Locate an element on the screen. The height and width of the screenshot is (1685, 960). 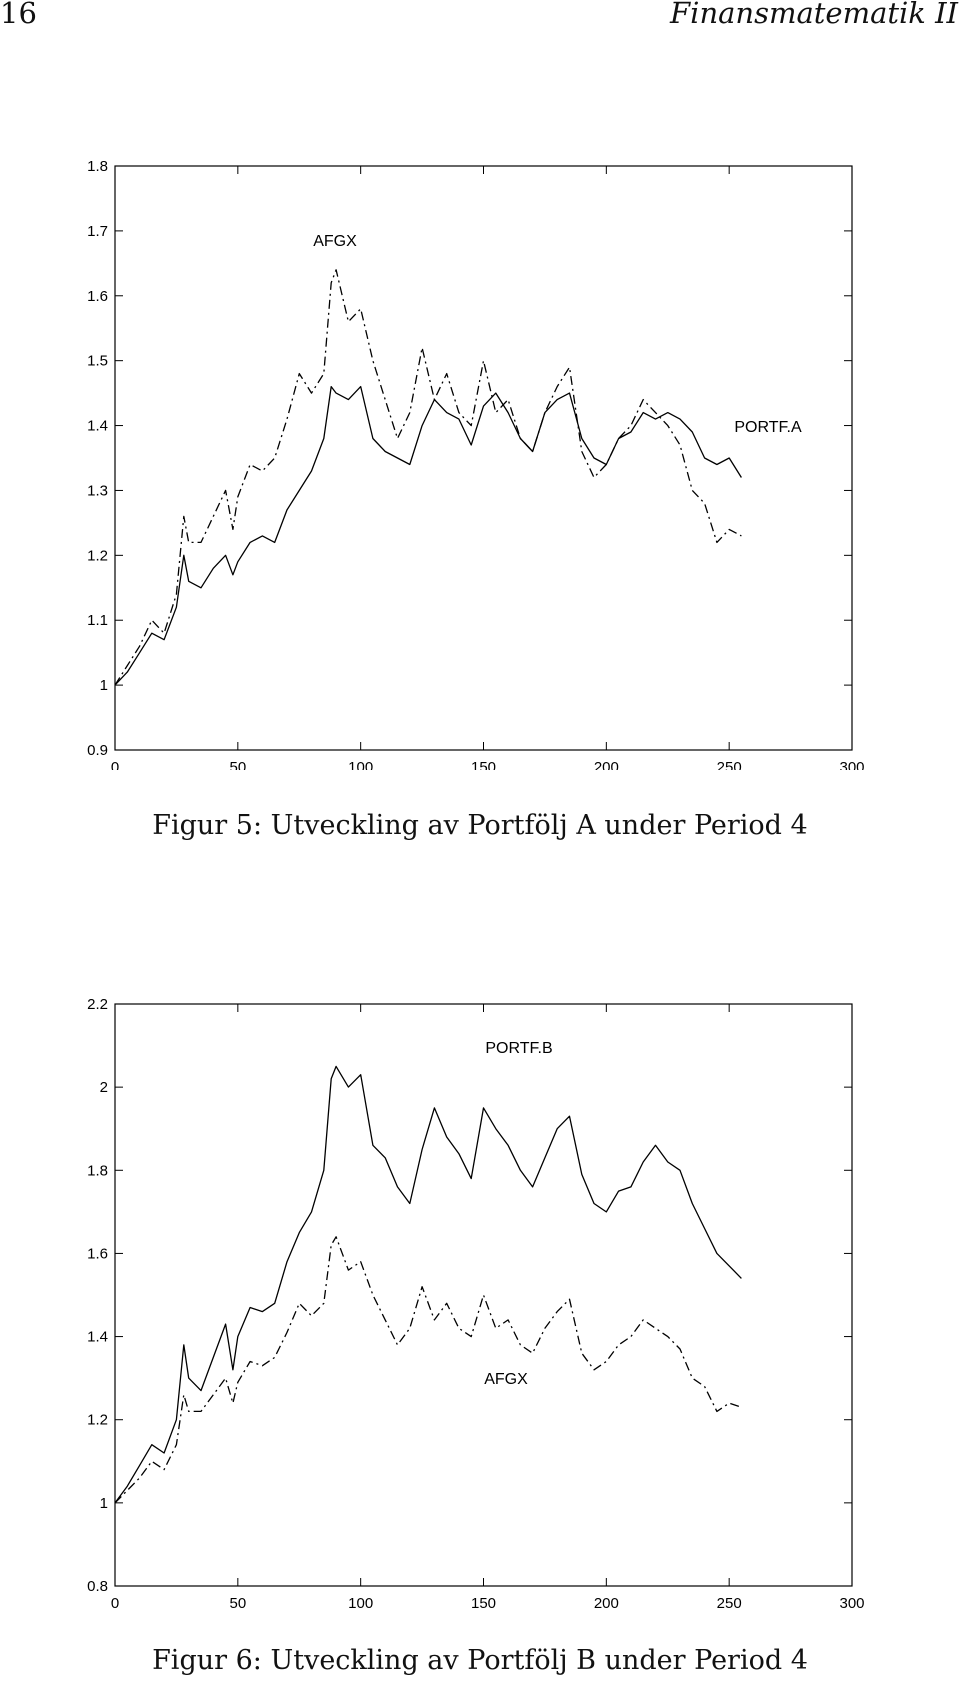
y-tick-label: 2 is located at coordinates (104, 1087).